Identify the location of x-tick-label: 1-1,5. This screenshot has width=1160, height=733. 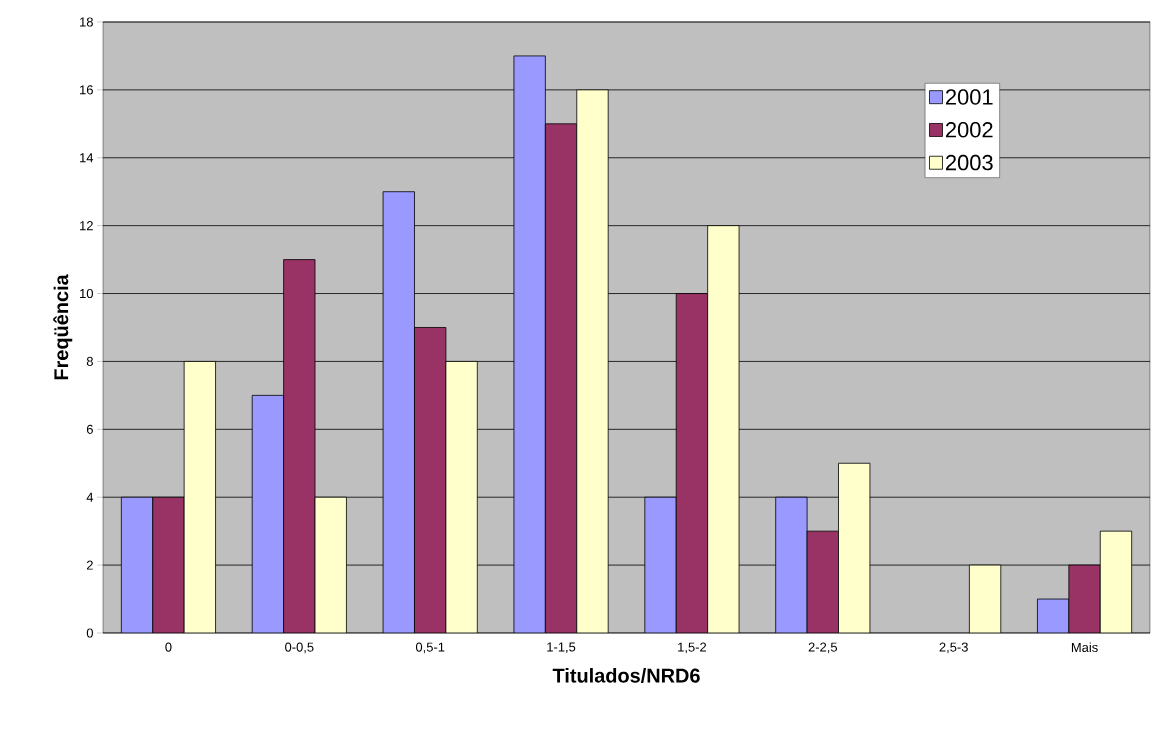
(561, 648).